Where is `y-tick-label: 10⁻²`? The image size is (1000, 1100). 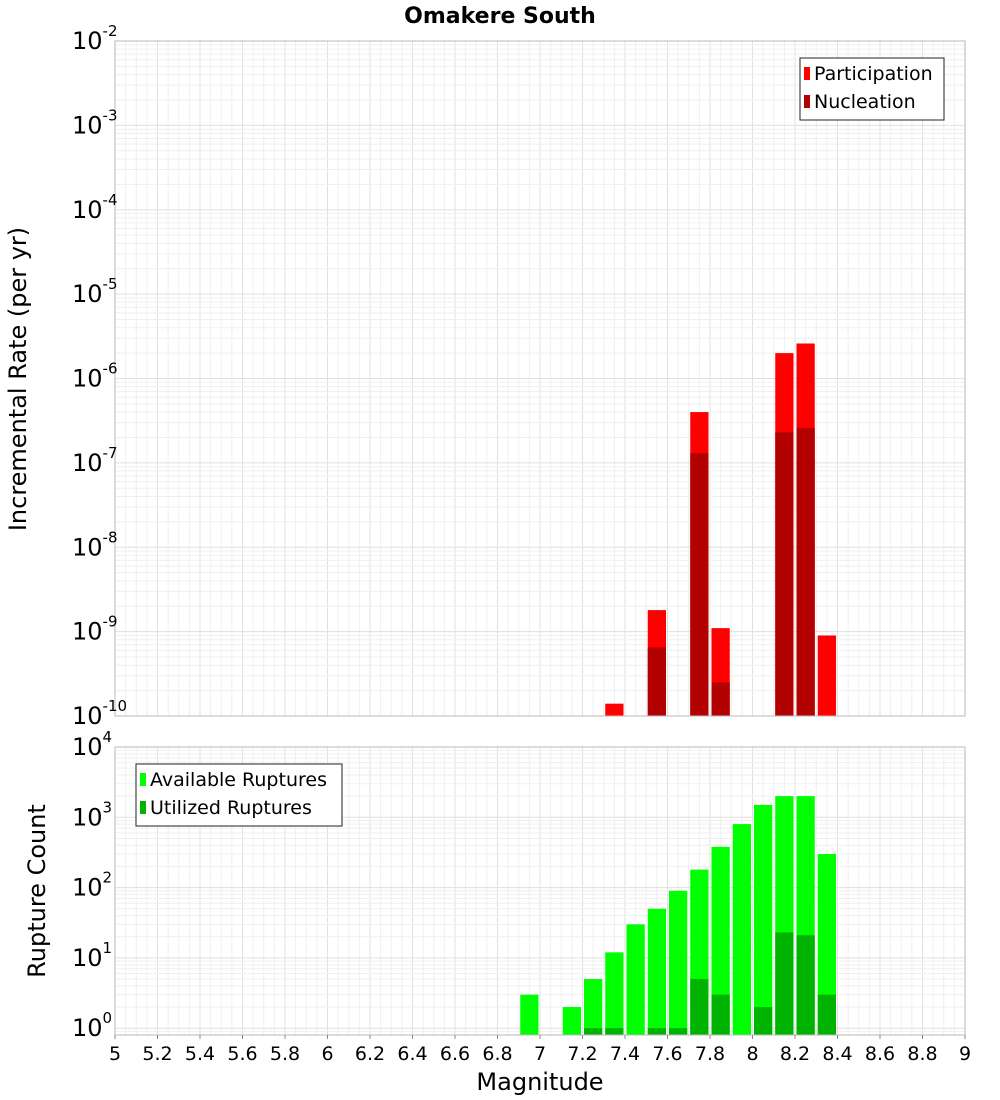 y-tick-label: 10⁻² is located at coordinates (95, 38).